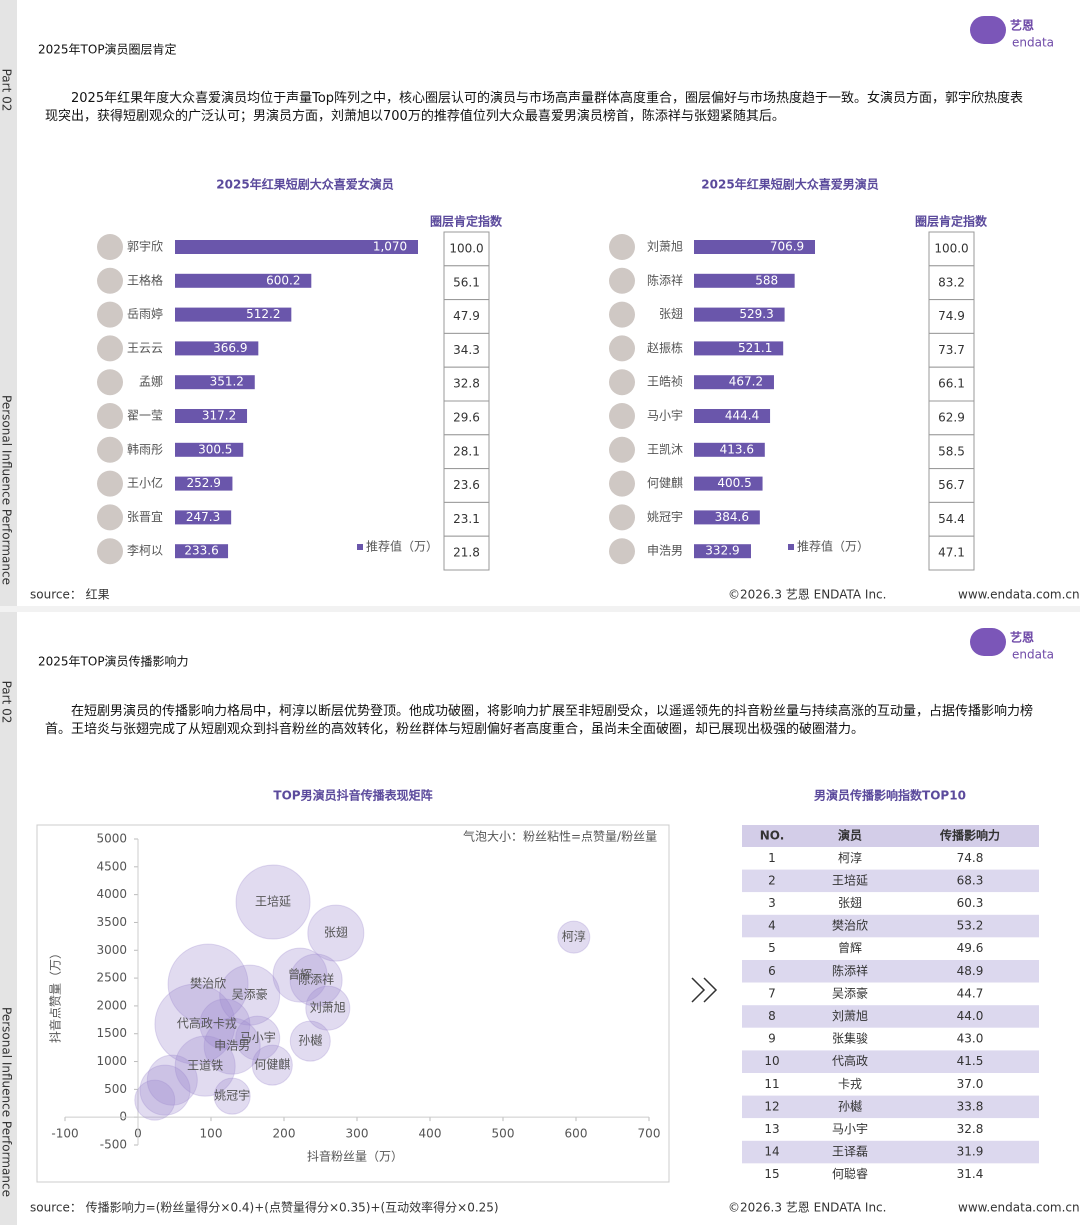 The width and height of the screenshot is (1080, 1225). I want to click on index-value: 47.9, so click(466, 316).